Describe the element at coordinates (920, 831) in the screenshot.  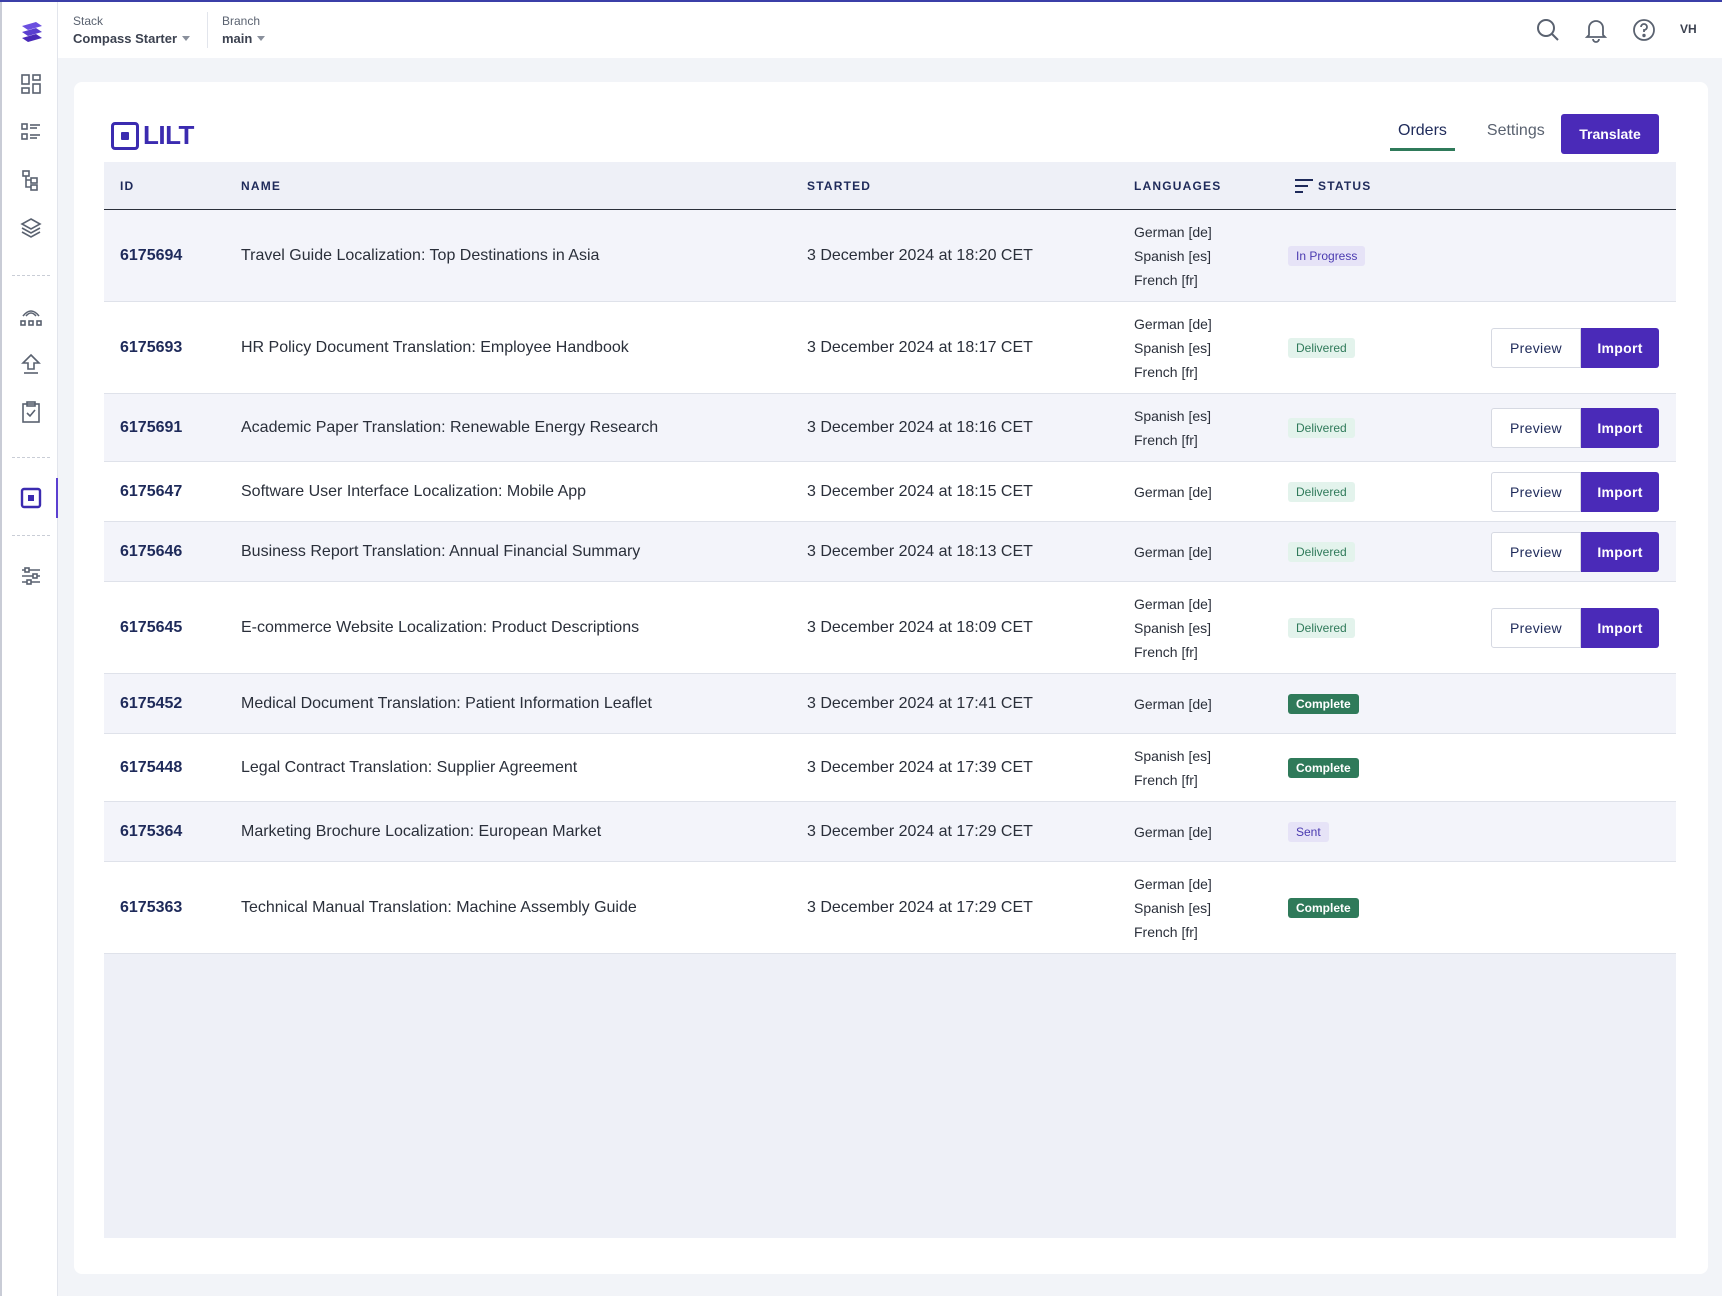
I see `order-started: 3 December 2024 at 17:29 CET` at that location.